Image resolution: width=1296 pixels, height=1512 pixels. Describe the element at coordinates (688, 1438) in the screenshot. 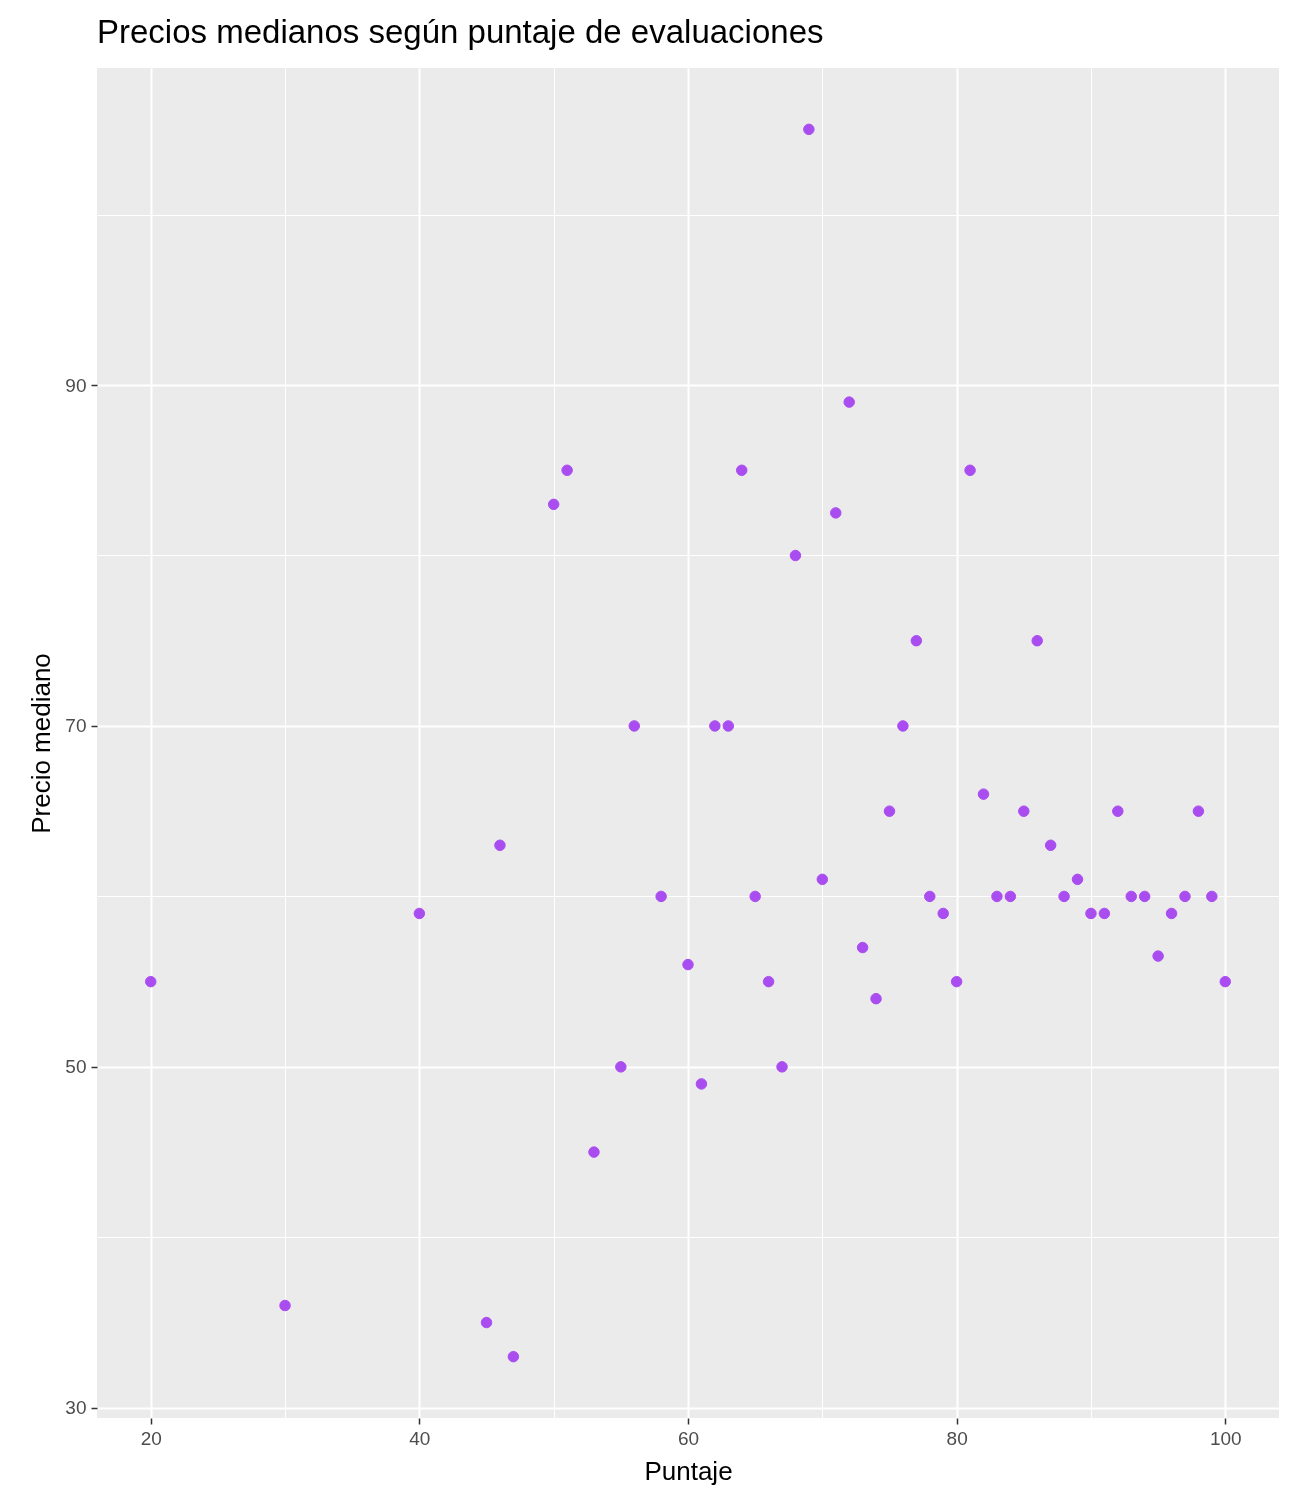

I see `x-tick-label: 60` at that location.